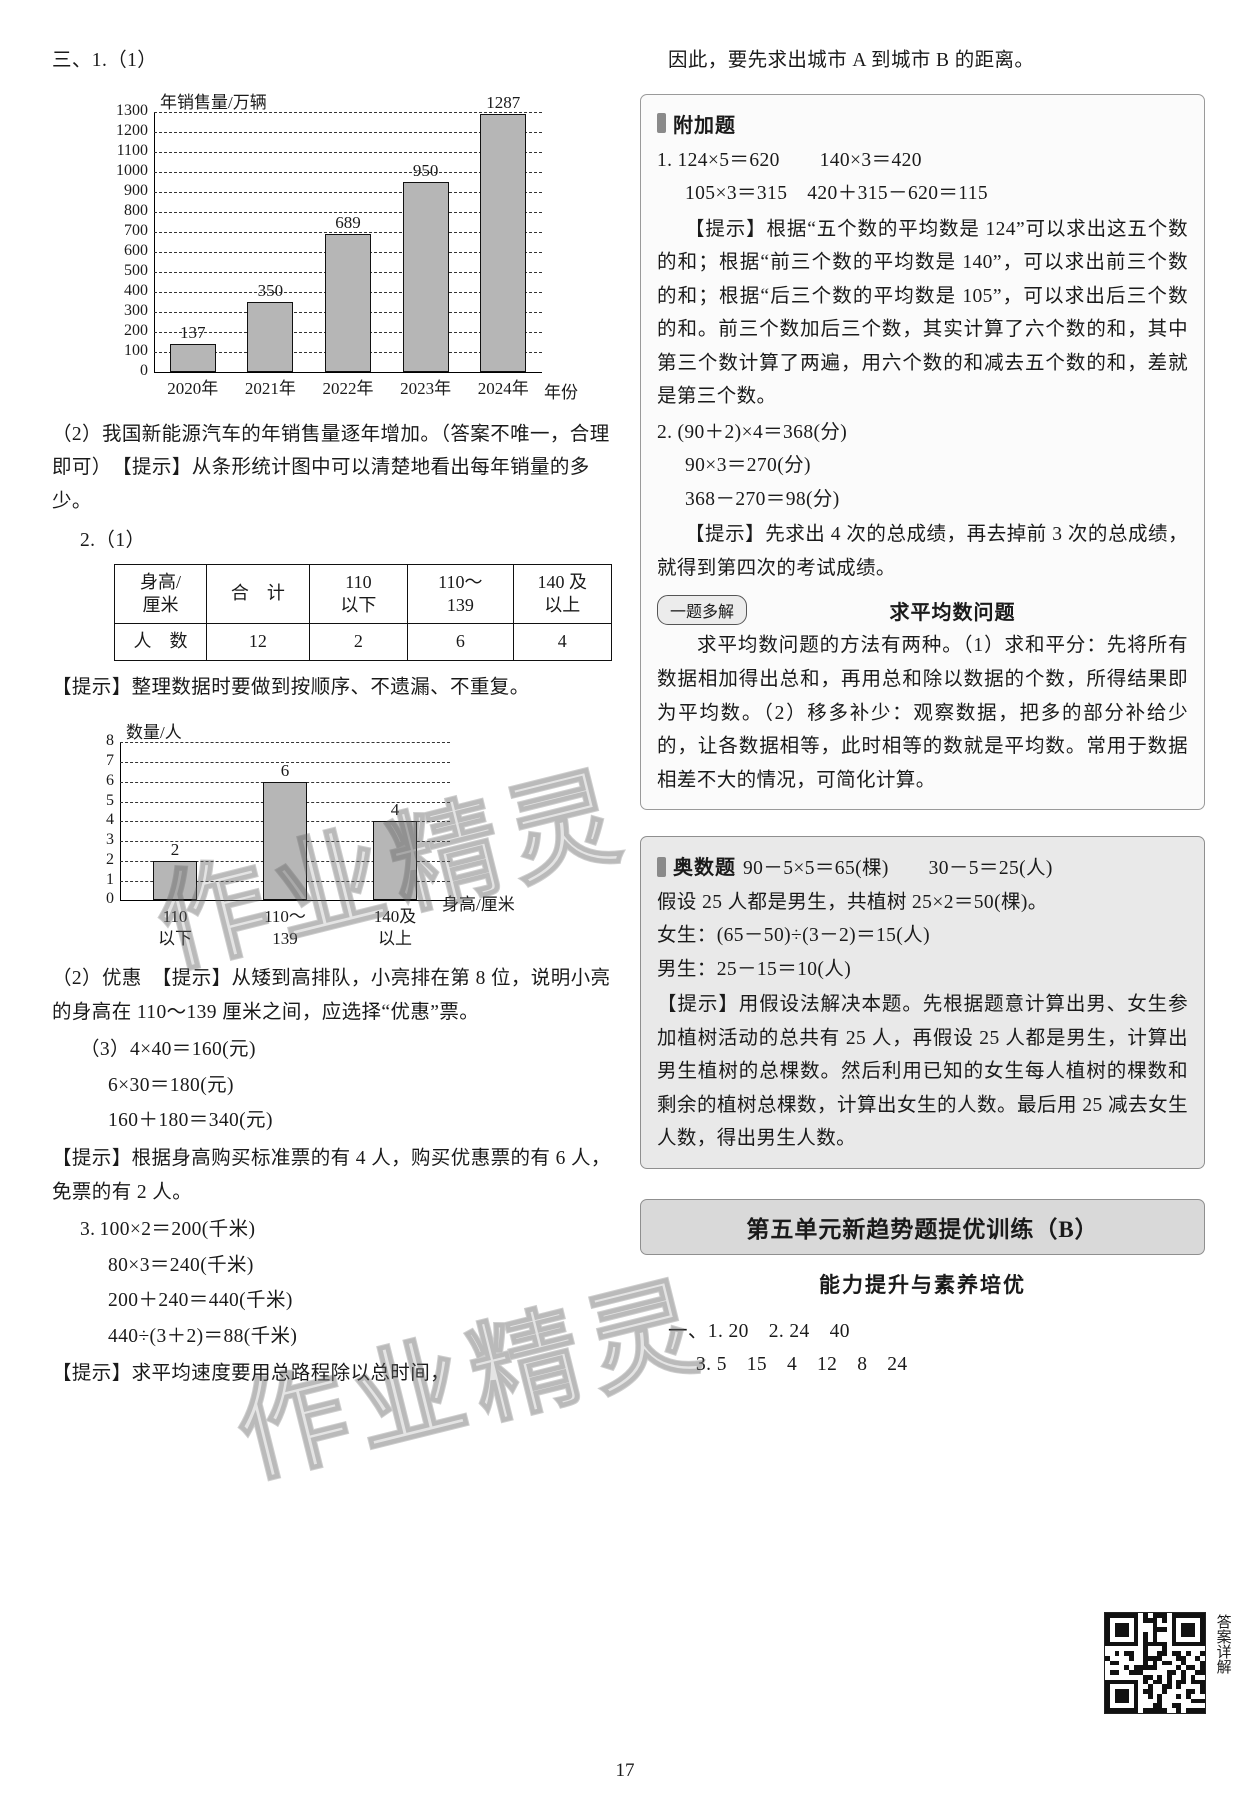 Image resolution: width=1250 pixels, height=1820 pixels. Describe the element at coordinates (136, 310) in the screenshot. I see `y-tick-label: 300` at that location.